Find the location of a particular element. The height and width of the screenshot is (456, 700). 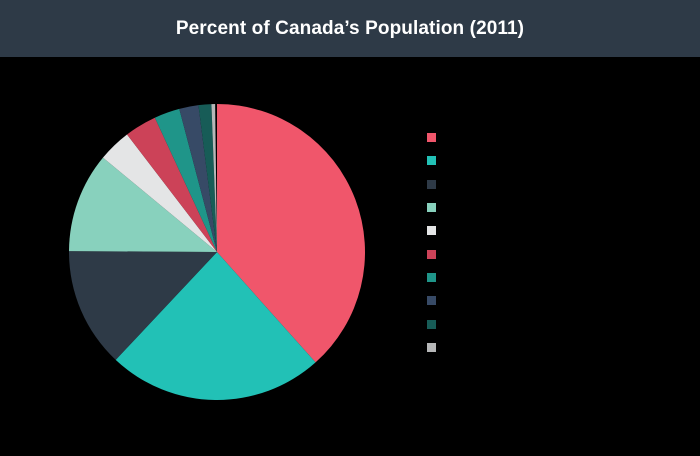

chart-header: Percent of Canada’s Population (2011) is located at coordinates (350, 28).